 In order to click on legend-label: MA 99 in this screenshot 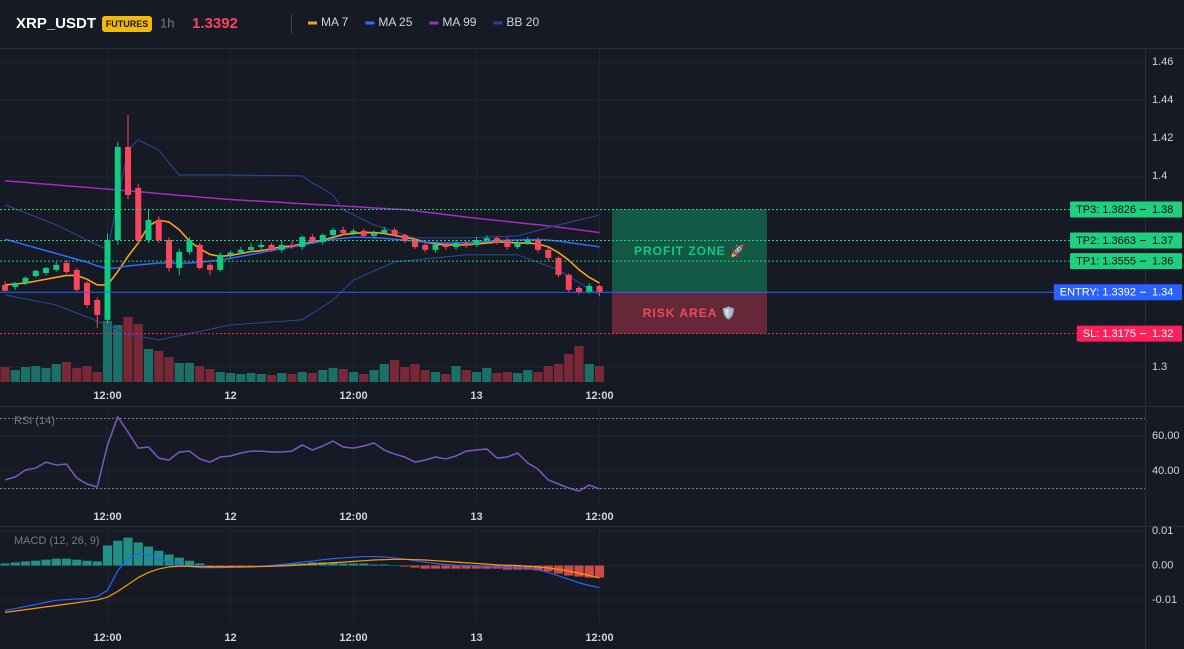, I will do `click(459, 22)`.